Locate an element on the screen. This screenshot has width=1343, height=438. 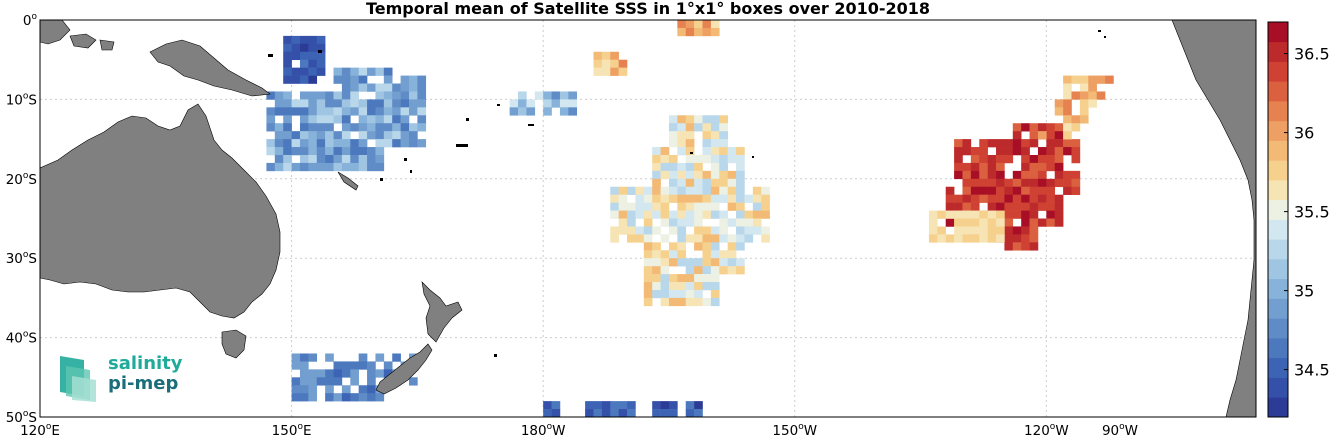
x-tick-label: 150oE is located at coordinates (292, 430).